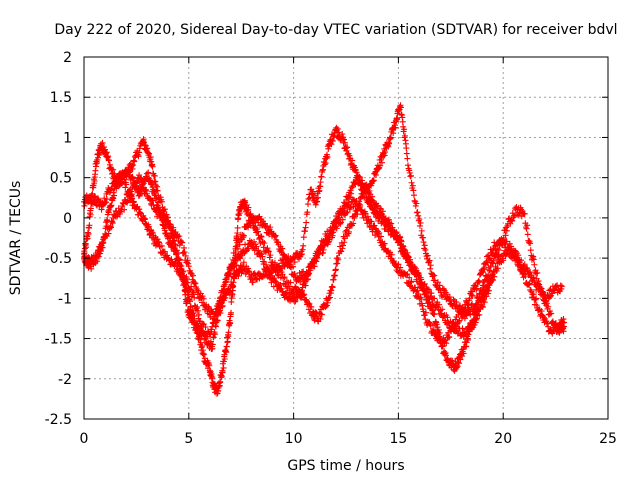 Image resolution: width=640 pixels, height=480 pixels. Describe the element at coordinates (67, 138) in the screenshot. I see `y-tick-label: 1` at that location.